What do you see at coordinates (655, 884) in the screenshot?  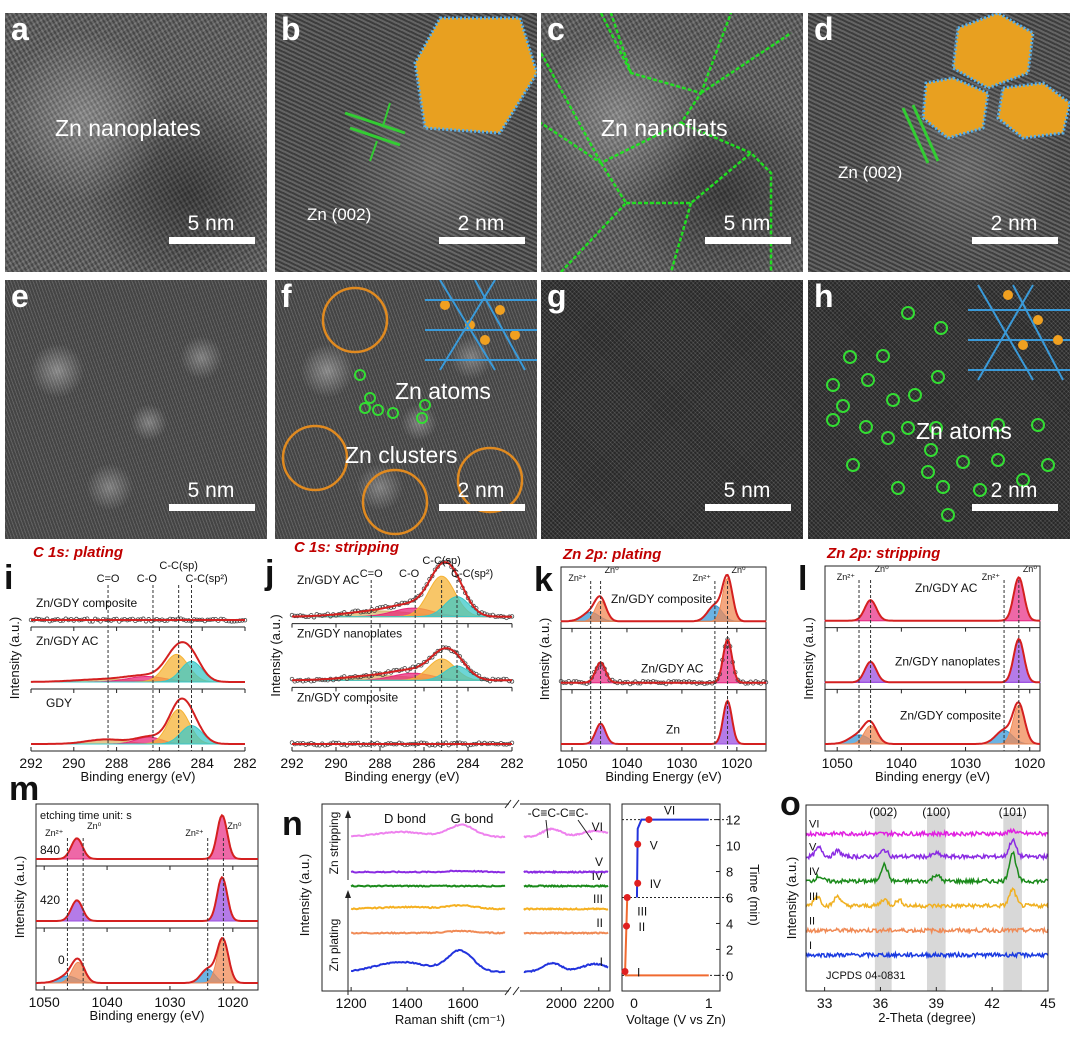 I see `state-label: IV` at bounding box center [655, 884].